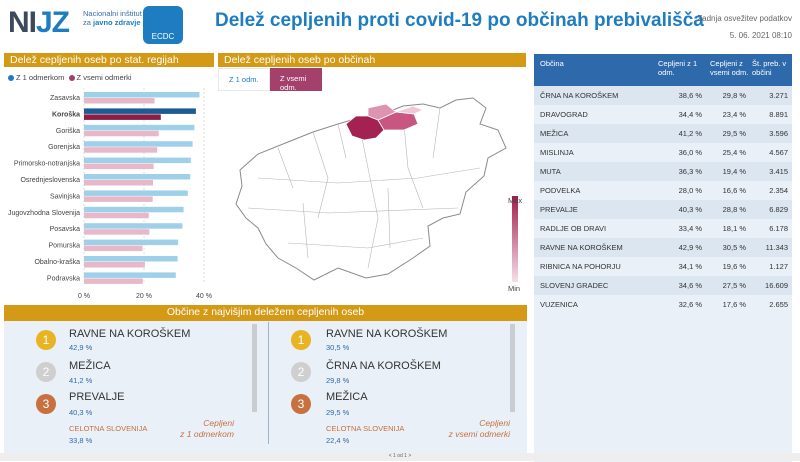 This screenshot has width=800, height=462. What do you see at coordinates (581, 247) in the screenshot?
I see `cell-obcina: RAVNE NA KOROŠKEM` at bounding box center [581, 247].